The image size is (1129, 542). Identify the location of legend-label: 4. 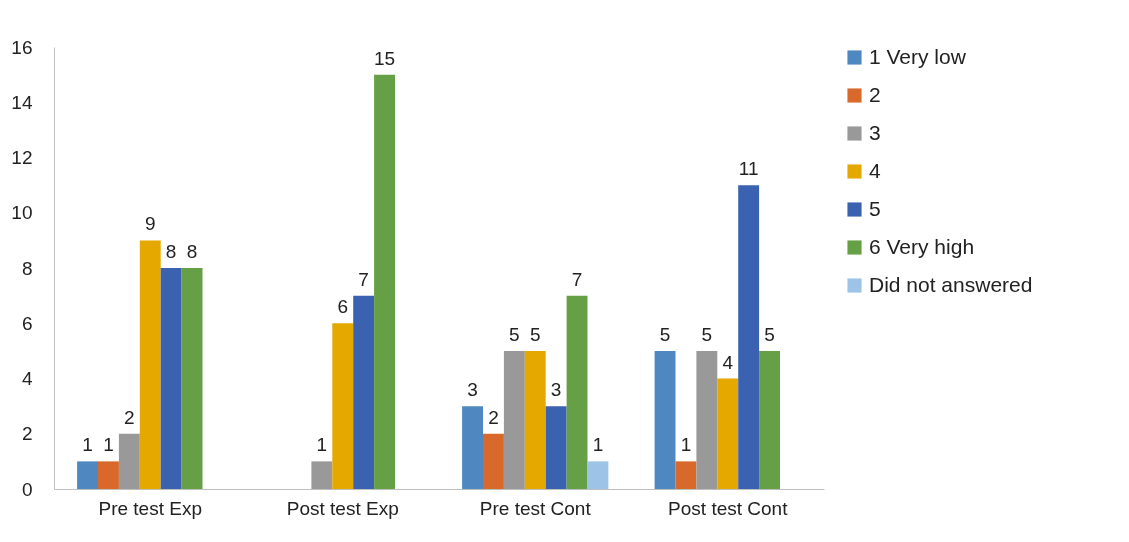
(875, 170).